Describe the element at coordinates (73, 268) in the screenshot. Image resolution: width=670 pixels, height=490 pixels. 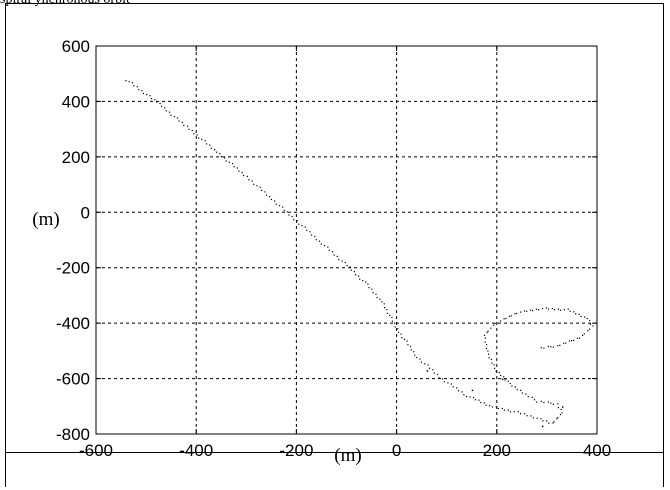
I see `y-tick-label: -200` at that location.